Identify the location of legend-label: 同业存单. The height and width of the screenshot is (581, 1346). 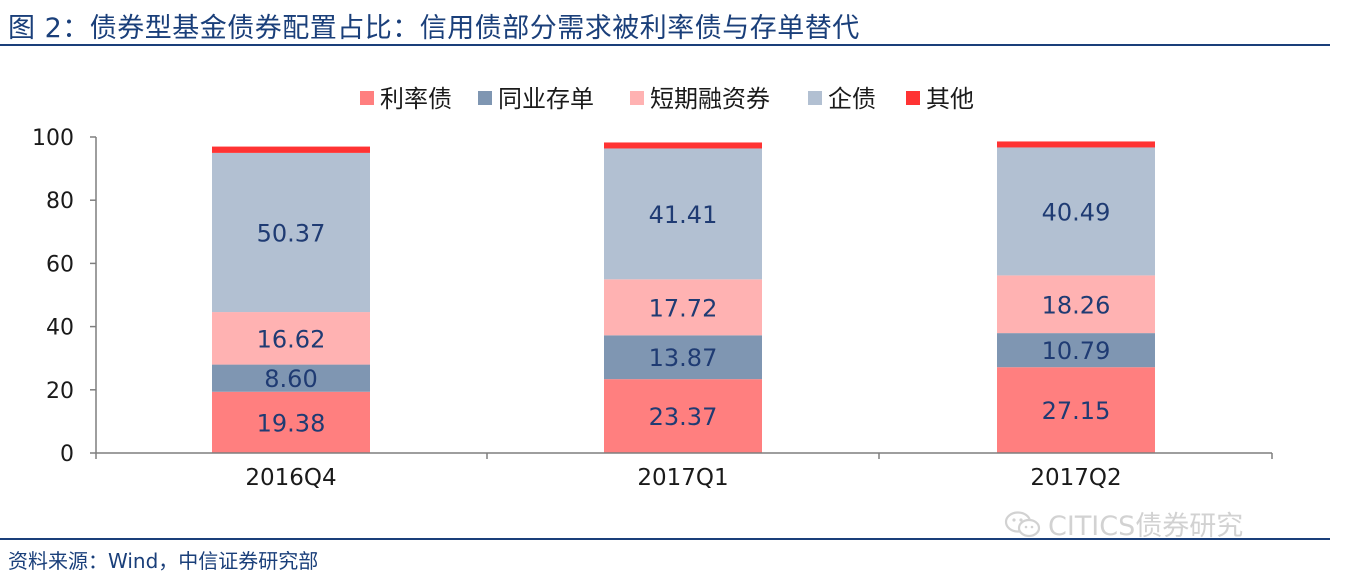
(546, 99).